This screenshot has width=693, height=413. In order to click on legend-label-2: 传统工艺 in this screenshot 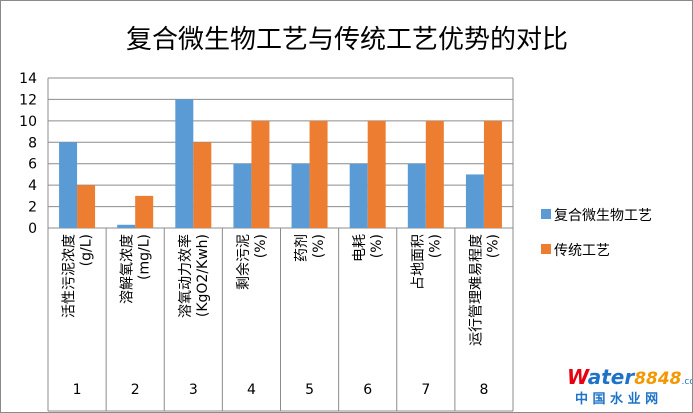, I will do `click(582, 251)`.